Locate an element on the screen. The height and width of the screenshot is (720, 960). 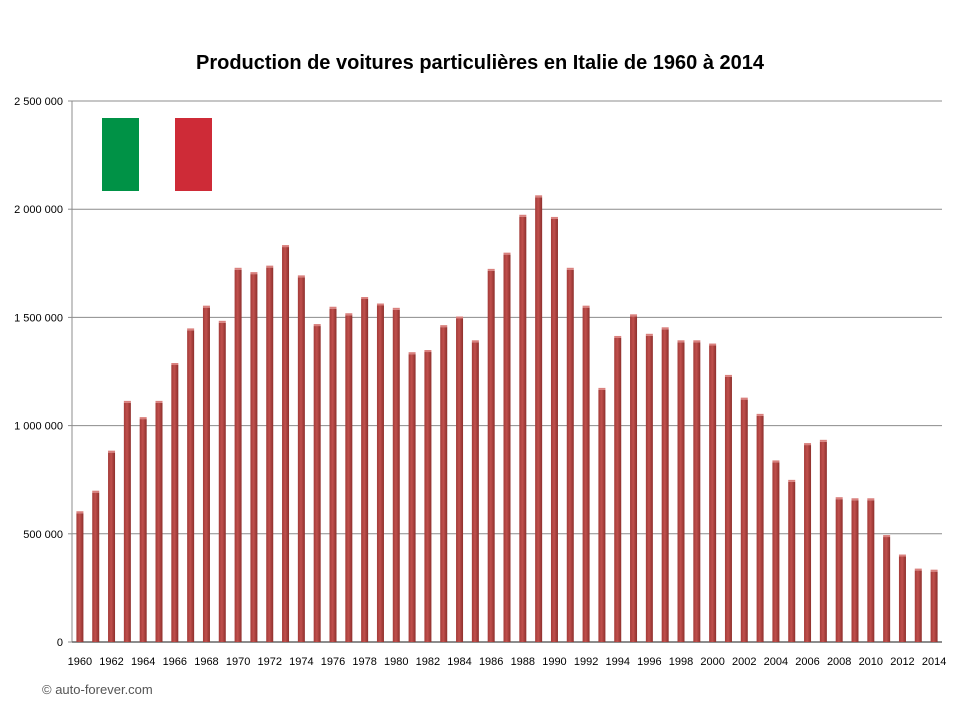
x-tick-label: 1990 is located at coordinates (554, 662).